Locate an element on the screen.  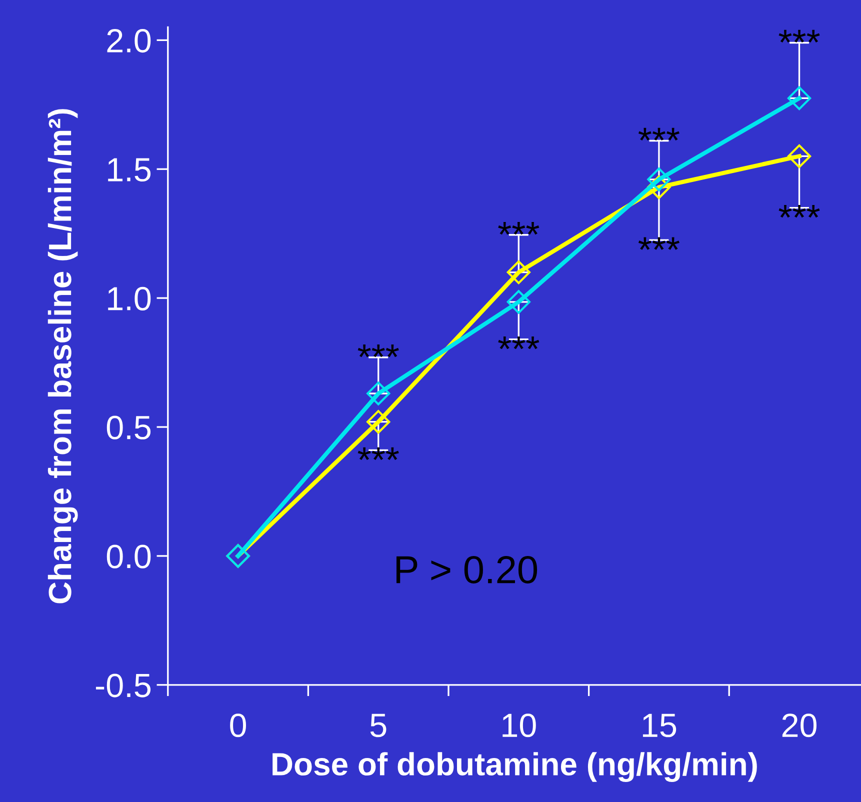
x-tick-label: 20 is located at coordinates (799, 726).